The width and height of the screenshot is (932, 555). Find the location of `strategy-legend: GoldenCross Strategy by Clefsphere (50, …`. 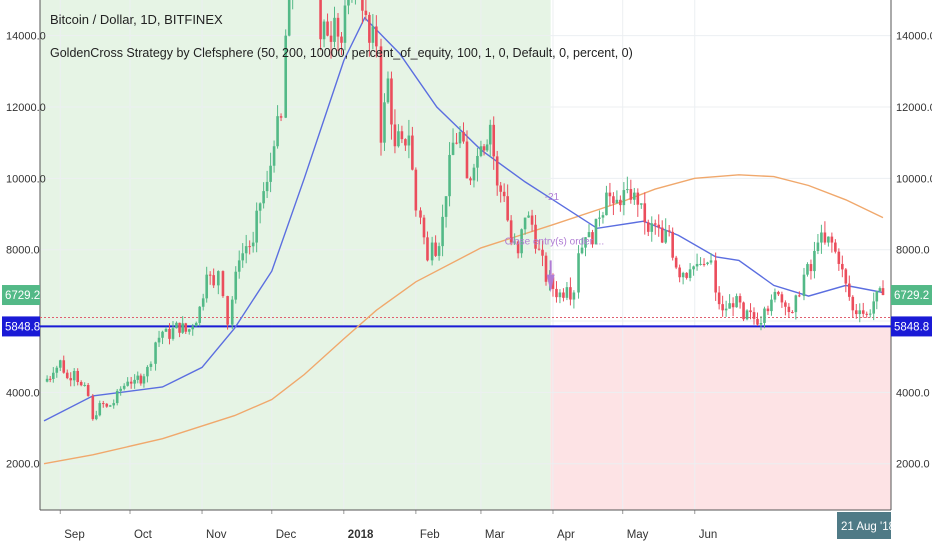

strategy-legend: GoldenCross Strategy by Clefsphere (50, … is located at coordinates (341, 53).